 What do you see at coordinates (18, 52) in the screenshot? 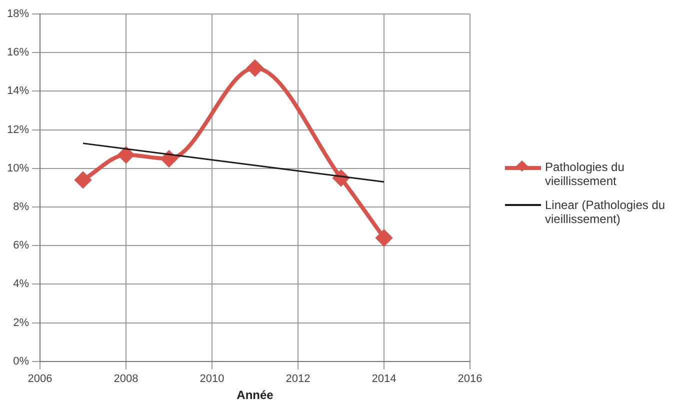
I see `y-tick-label: 16%` at bounding box center [18, 52].